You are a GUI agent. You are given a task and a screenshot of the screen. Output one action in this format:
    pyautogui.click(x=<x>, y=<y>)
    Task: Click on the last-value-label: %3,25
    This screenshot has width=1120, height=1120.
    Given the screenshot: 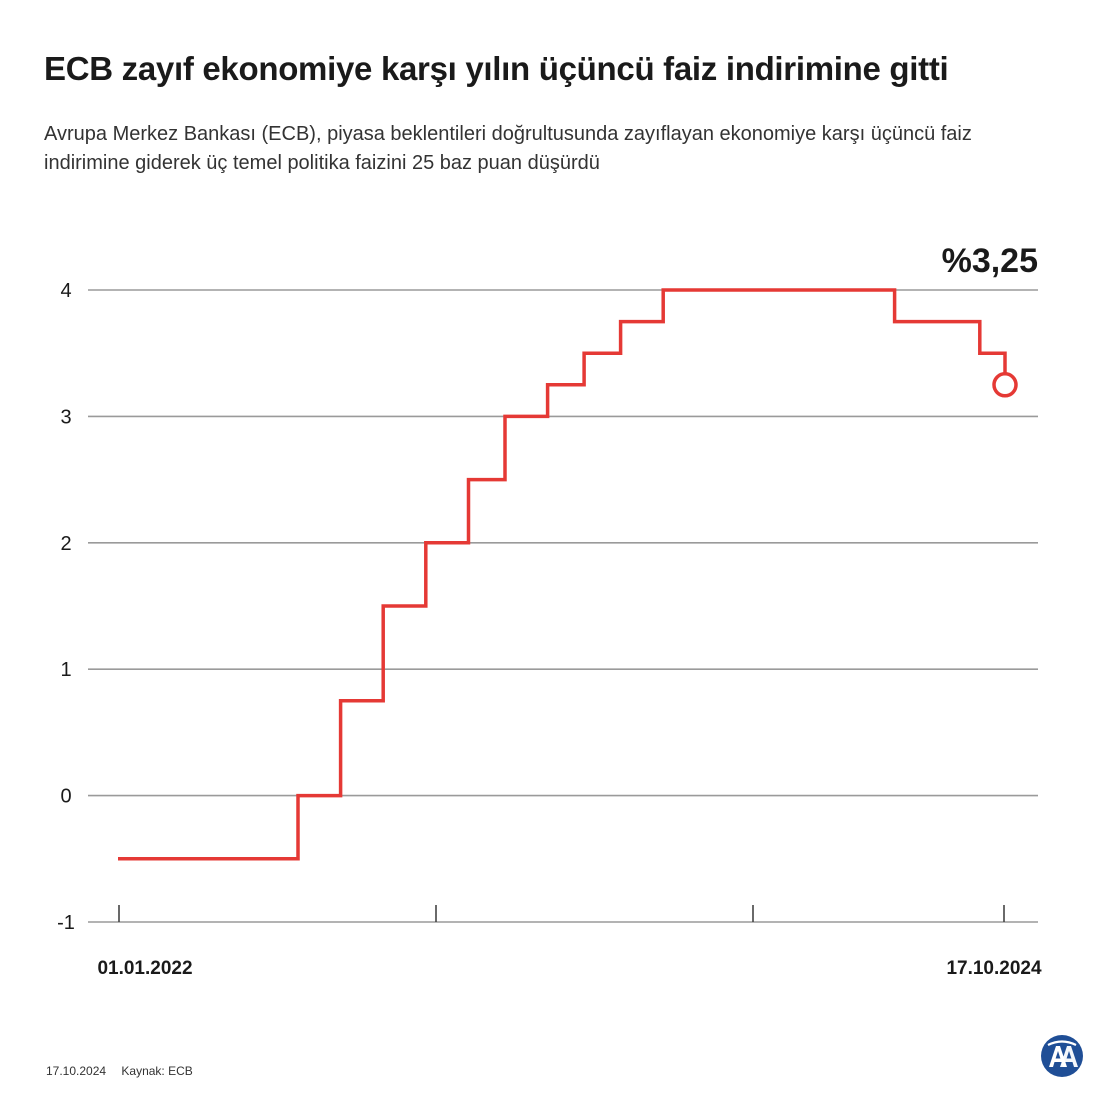 What is the action you would take?
    pyautogui.click(x=990, y=261)
    